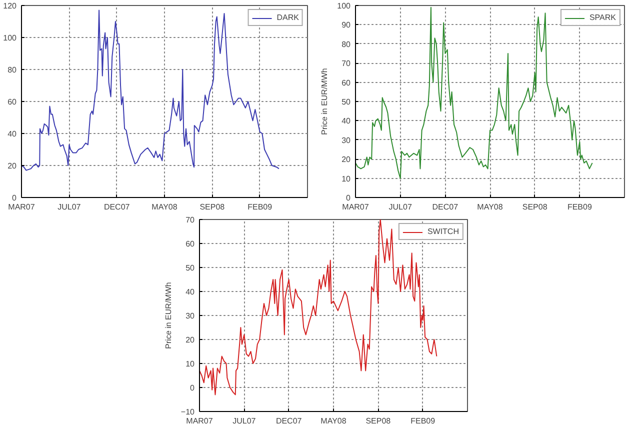 Image resolution: width=633 pixels, height=432 pixels. I want to click on y-tick-label: 120, so click(10, 6).